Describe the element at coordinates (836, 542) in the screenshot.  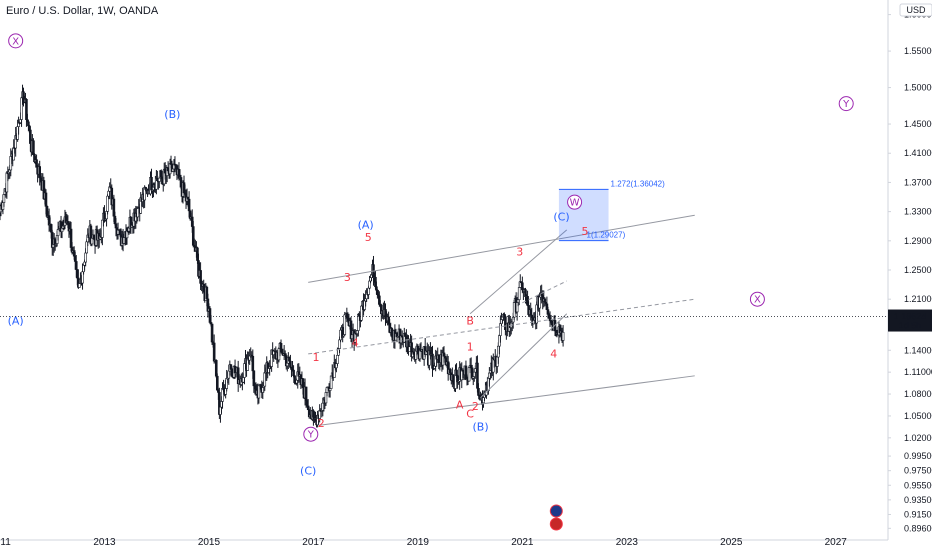
I see `time-tick-label: 2027` at that location.